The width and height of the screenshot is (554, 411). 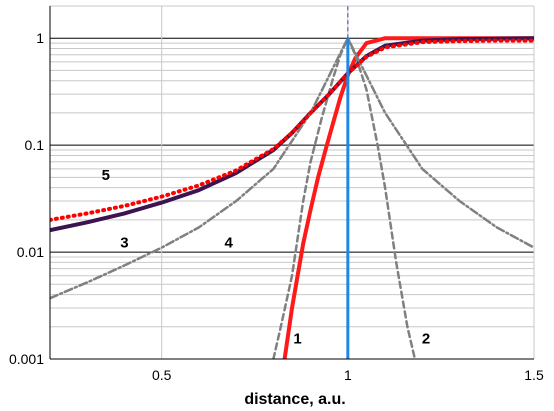 What do you see at coordinates (26, 359) in the screenshot?
I see `y-tick-label: 0.001` at bounding box center [26, 359].